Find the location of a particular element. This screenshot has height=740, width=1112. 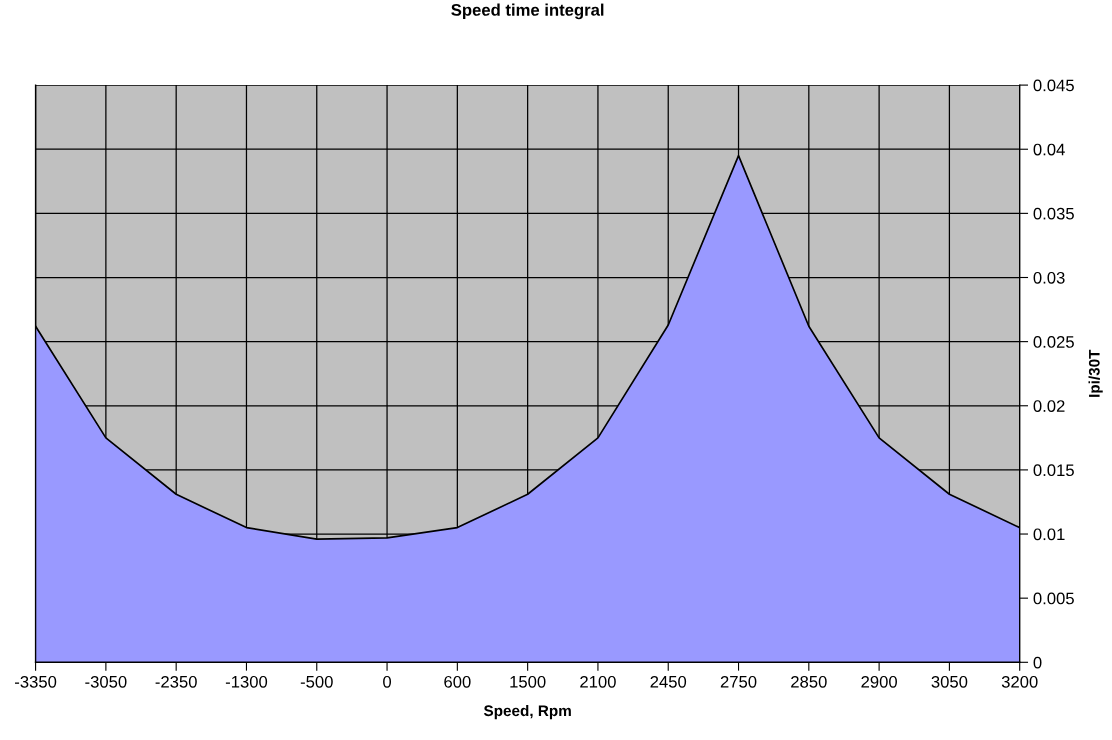

x-tick-label: 3200 is located at coordinates (1019, 681).